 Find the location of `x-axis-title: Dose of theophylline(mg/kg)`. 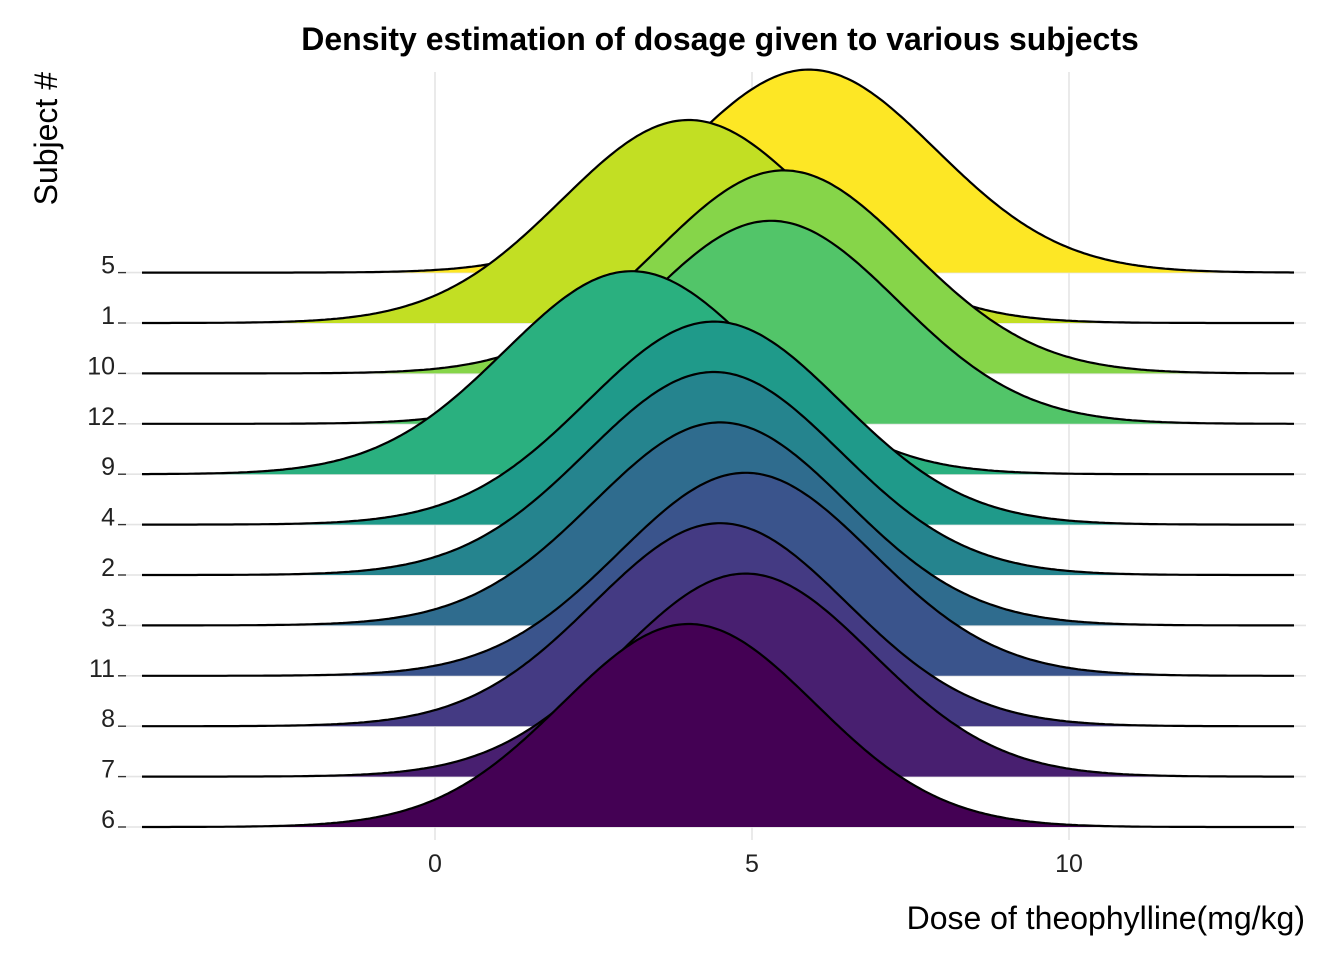

x-axis-title: Dose of theophylline(mg/kg) is located at coordinates (1106, 918).